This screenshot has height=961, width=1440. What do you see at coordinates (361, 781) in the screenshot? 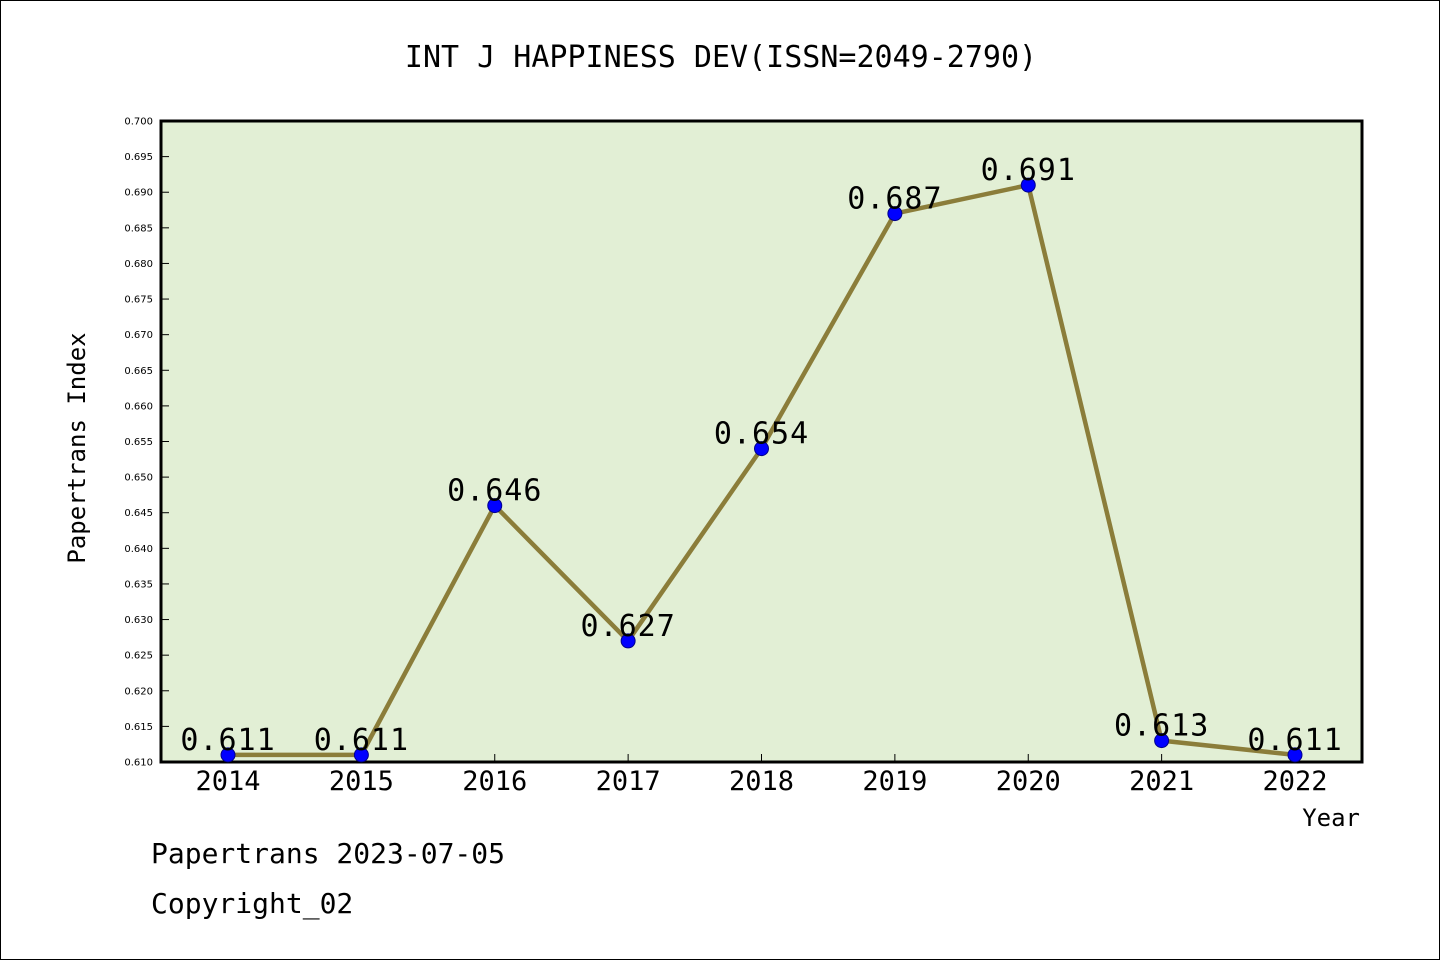
I see `x-tick-label: 2015` at bounding box center [361, 781].